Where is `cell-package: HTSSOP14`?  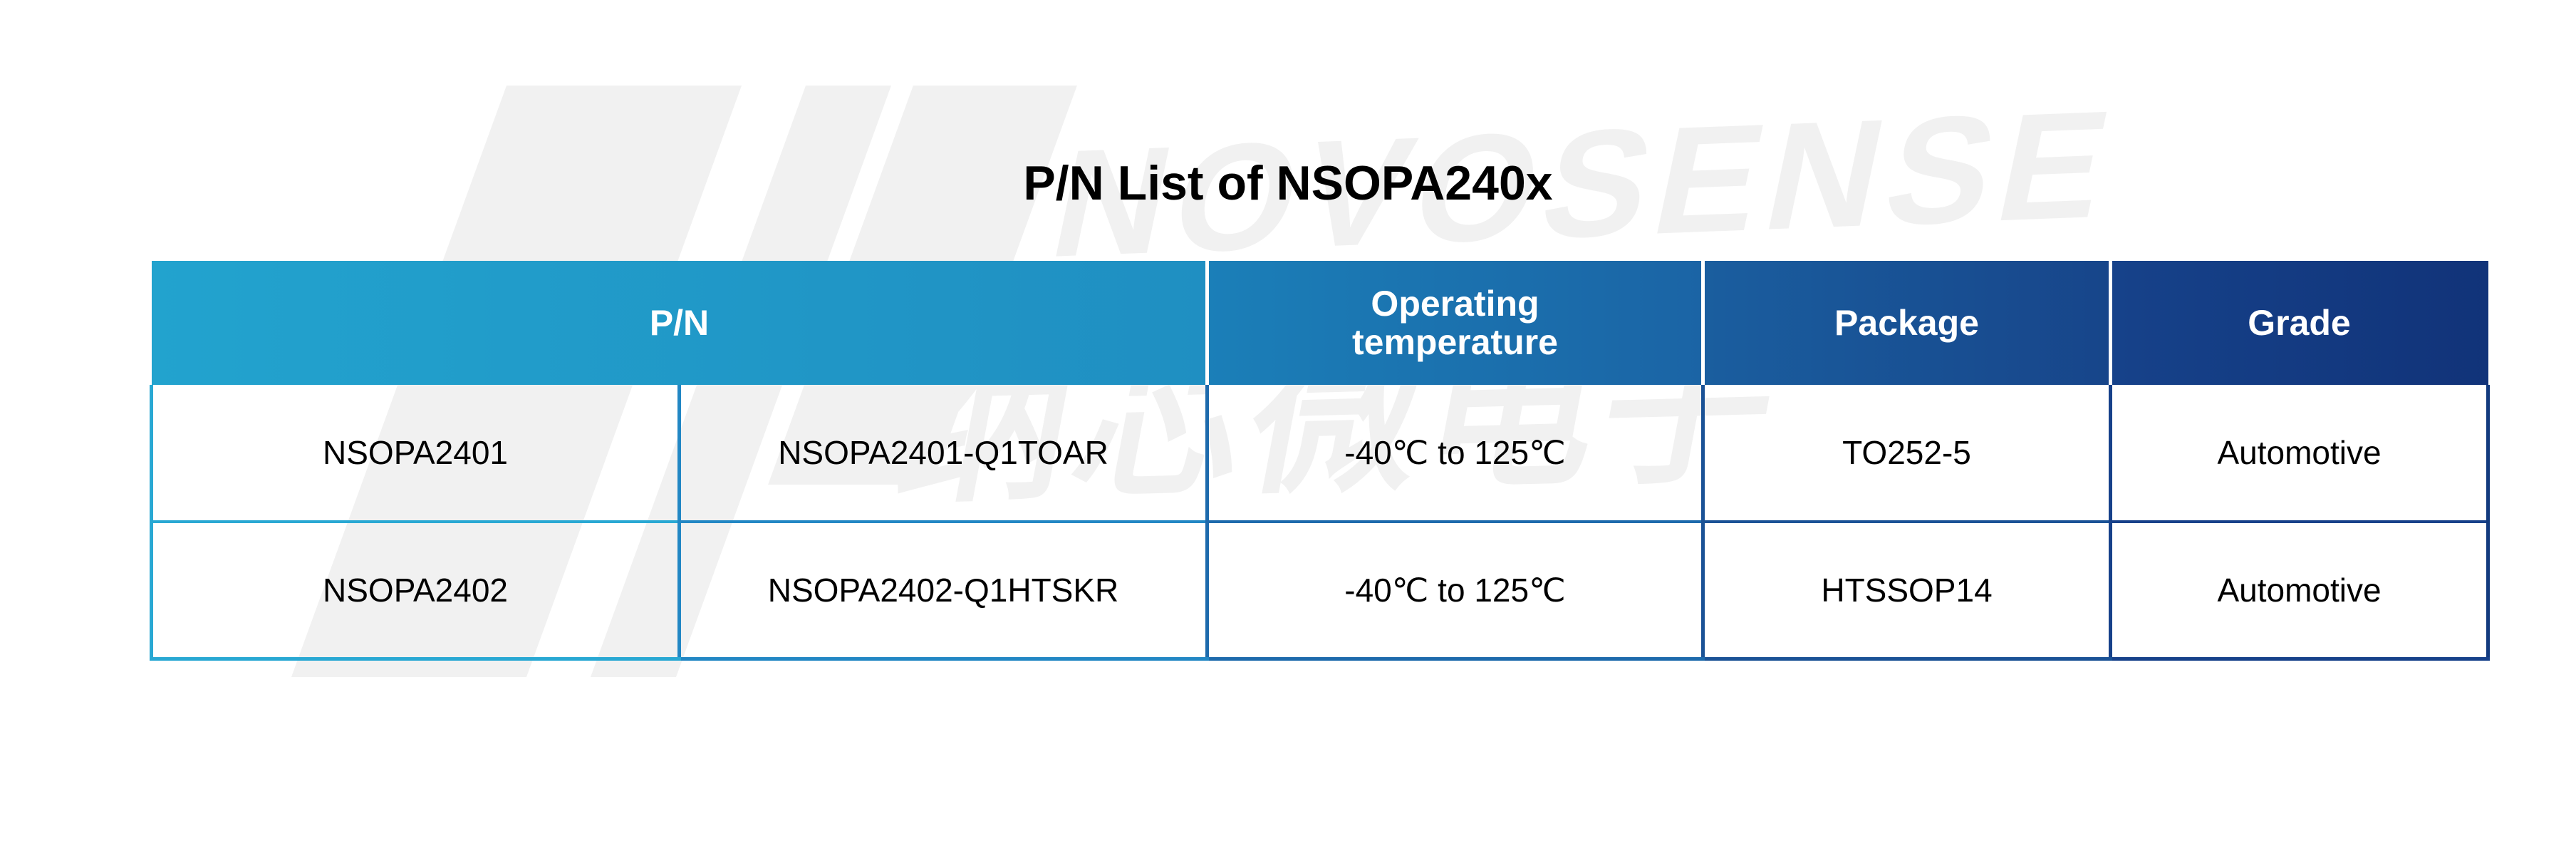
cell-package: HTSSOP14 is located at coordinates (1906, 591).